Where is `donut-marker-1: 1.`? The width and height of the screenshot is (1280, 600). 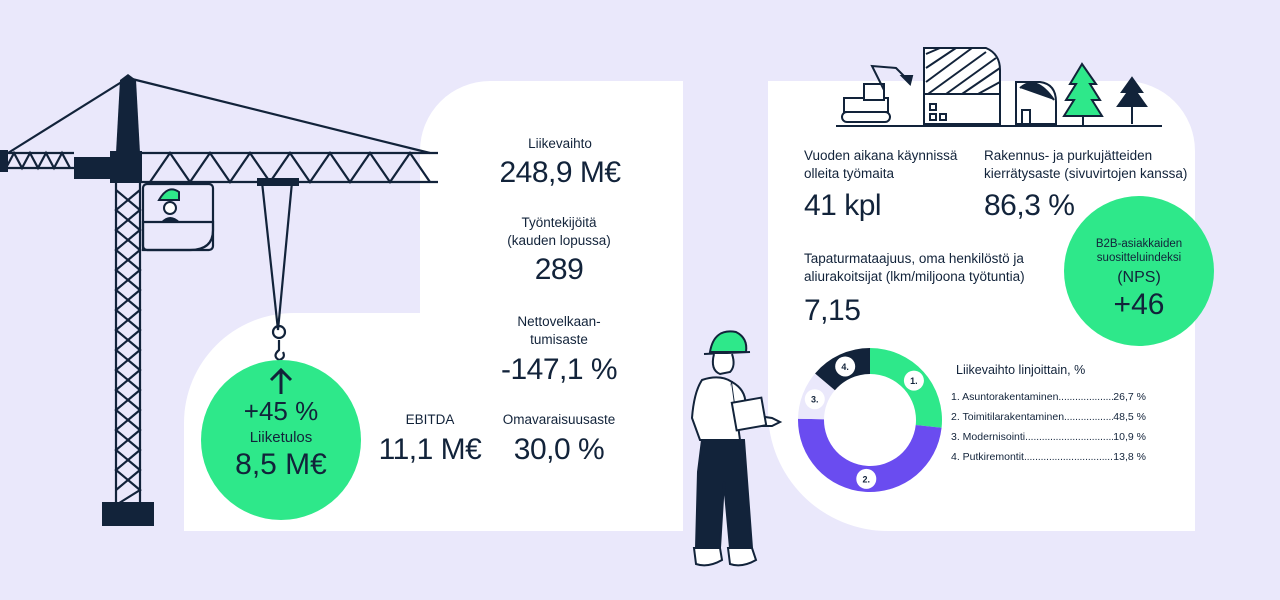
donut-marker-1: 1. is located at coordinates (914, 381).